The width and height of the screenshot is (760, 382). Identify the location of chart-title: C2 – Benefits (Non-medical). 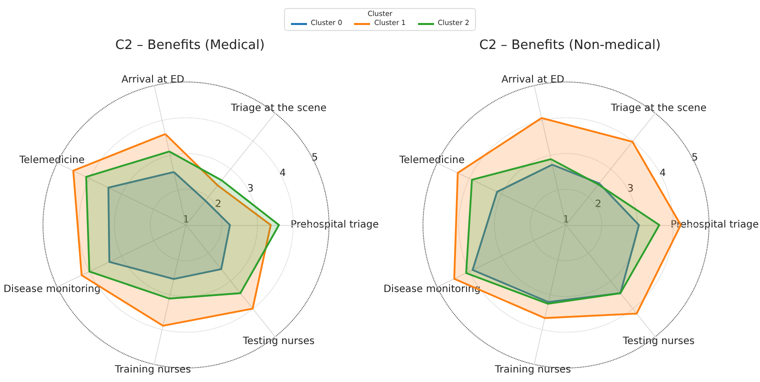
(570, 45).